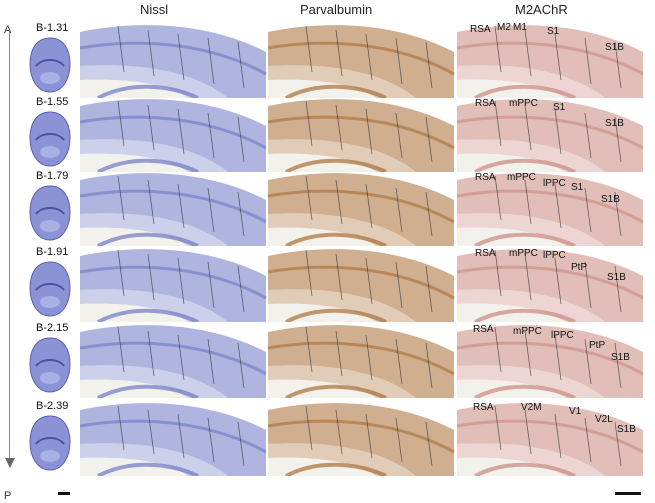  What do you see at coordinates (504, 27) in the screenshot?
I see `region-label: M2` at bounding box center [504, 27].